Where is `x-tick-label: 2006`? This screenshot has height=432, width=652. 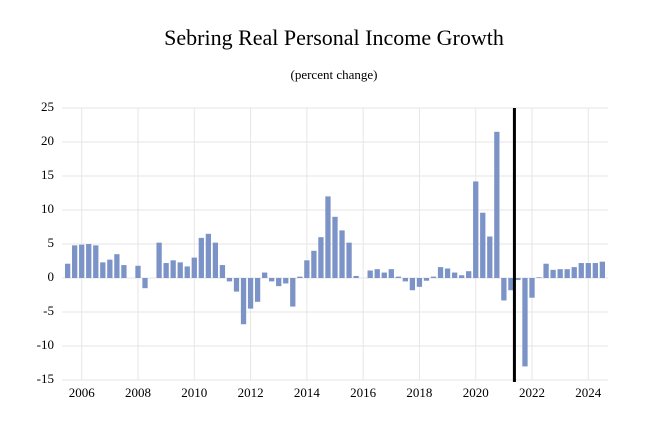 x-tick-label: 2006 is located at coordinates (82, 392).